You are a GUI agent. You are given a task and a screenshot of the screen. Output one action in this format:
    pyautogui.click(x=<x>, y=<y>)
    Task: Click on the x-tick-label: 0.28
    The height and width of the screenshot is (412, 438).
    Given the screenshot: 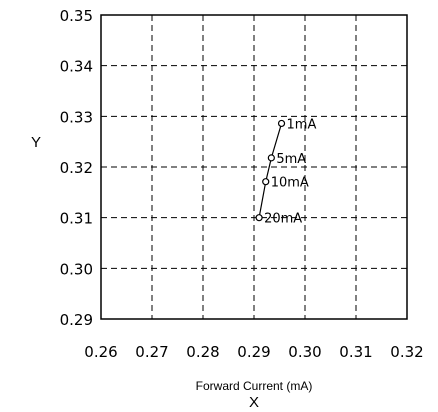 What is the action you would take?
    pyautogui.click(x=202, y=352)
    